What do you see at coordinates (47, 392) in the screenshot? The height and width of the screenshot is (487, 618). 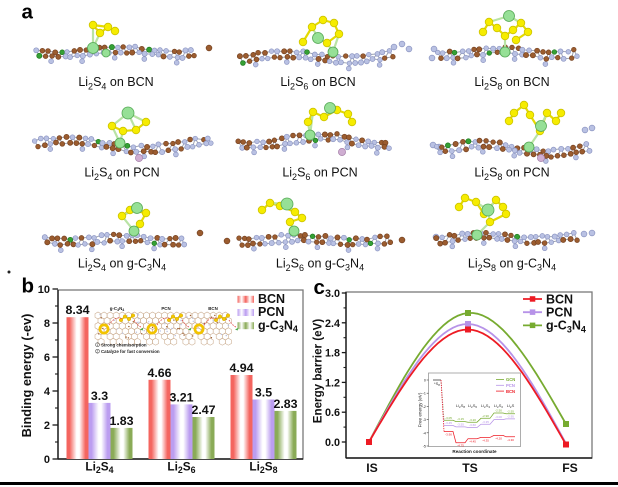 I see `svg-text: 4` at bounding box center [47, 392].